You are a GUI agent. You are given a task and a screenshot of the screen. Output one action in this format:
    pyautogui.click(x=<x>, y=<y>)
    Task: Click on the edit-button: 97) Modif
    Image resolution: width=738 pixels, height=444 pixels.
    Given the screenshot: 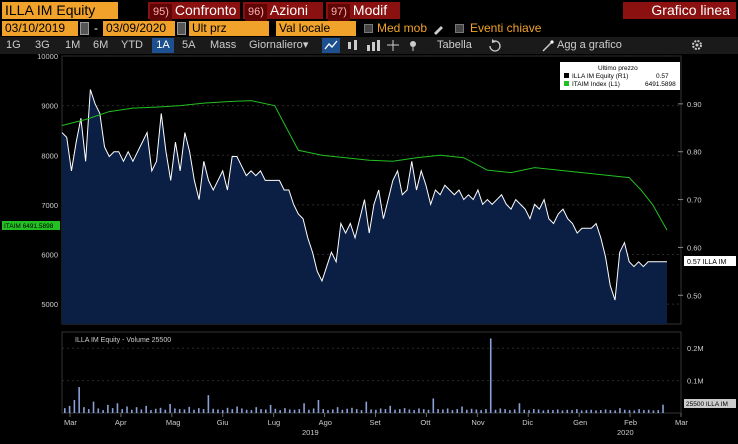 What is the action you would take?
    pyautogui.click(x=363, y=11)
    